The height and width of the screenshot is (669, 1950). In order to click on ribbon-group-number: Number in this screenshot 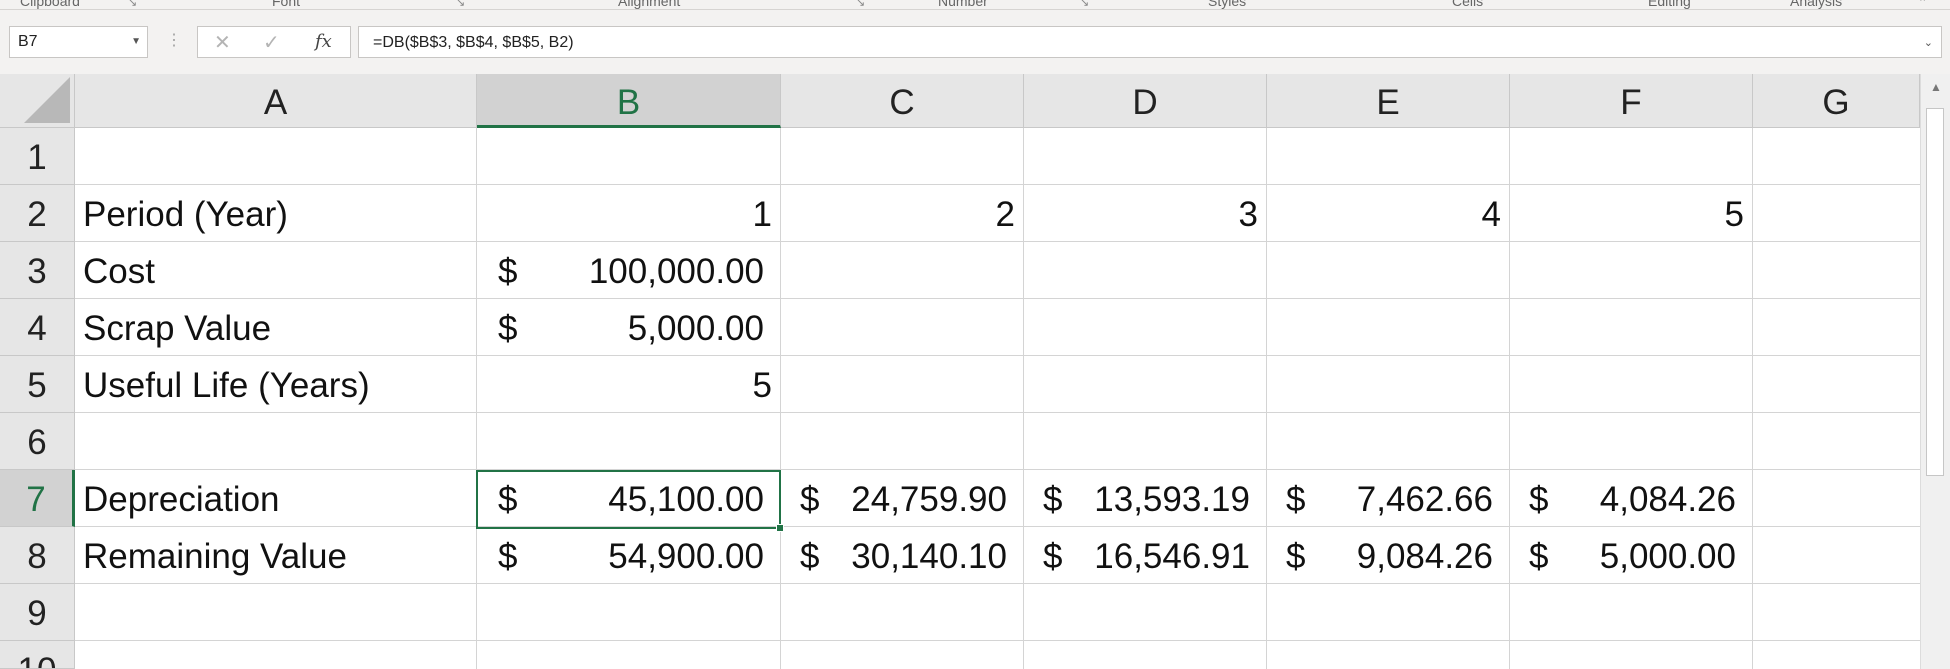, I will do `click(963, 4)`.